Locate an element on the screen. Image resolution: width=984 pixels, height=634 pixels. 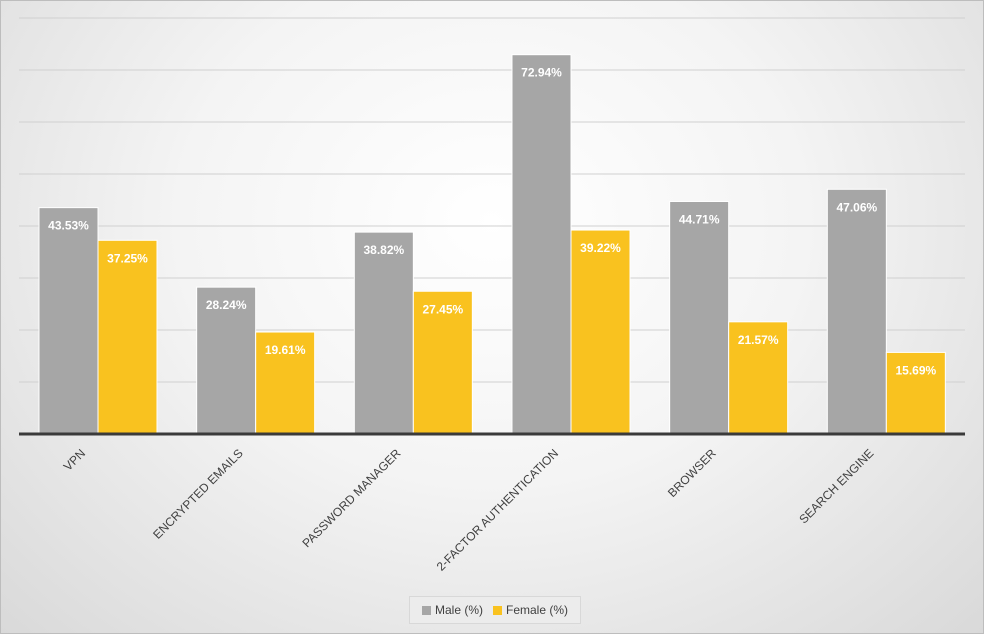
category-label: ENCRYPTED EMAILS is located at coordinates (198, 494).